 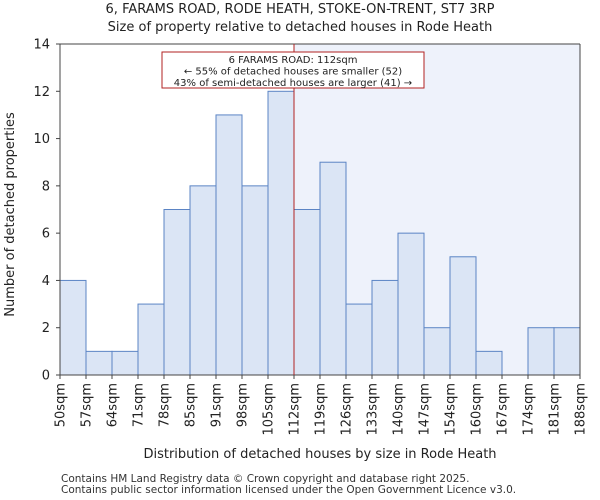 I want to click on x-tick-label: 112sqm, so click(x=295, y=409).